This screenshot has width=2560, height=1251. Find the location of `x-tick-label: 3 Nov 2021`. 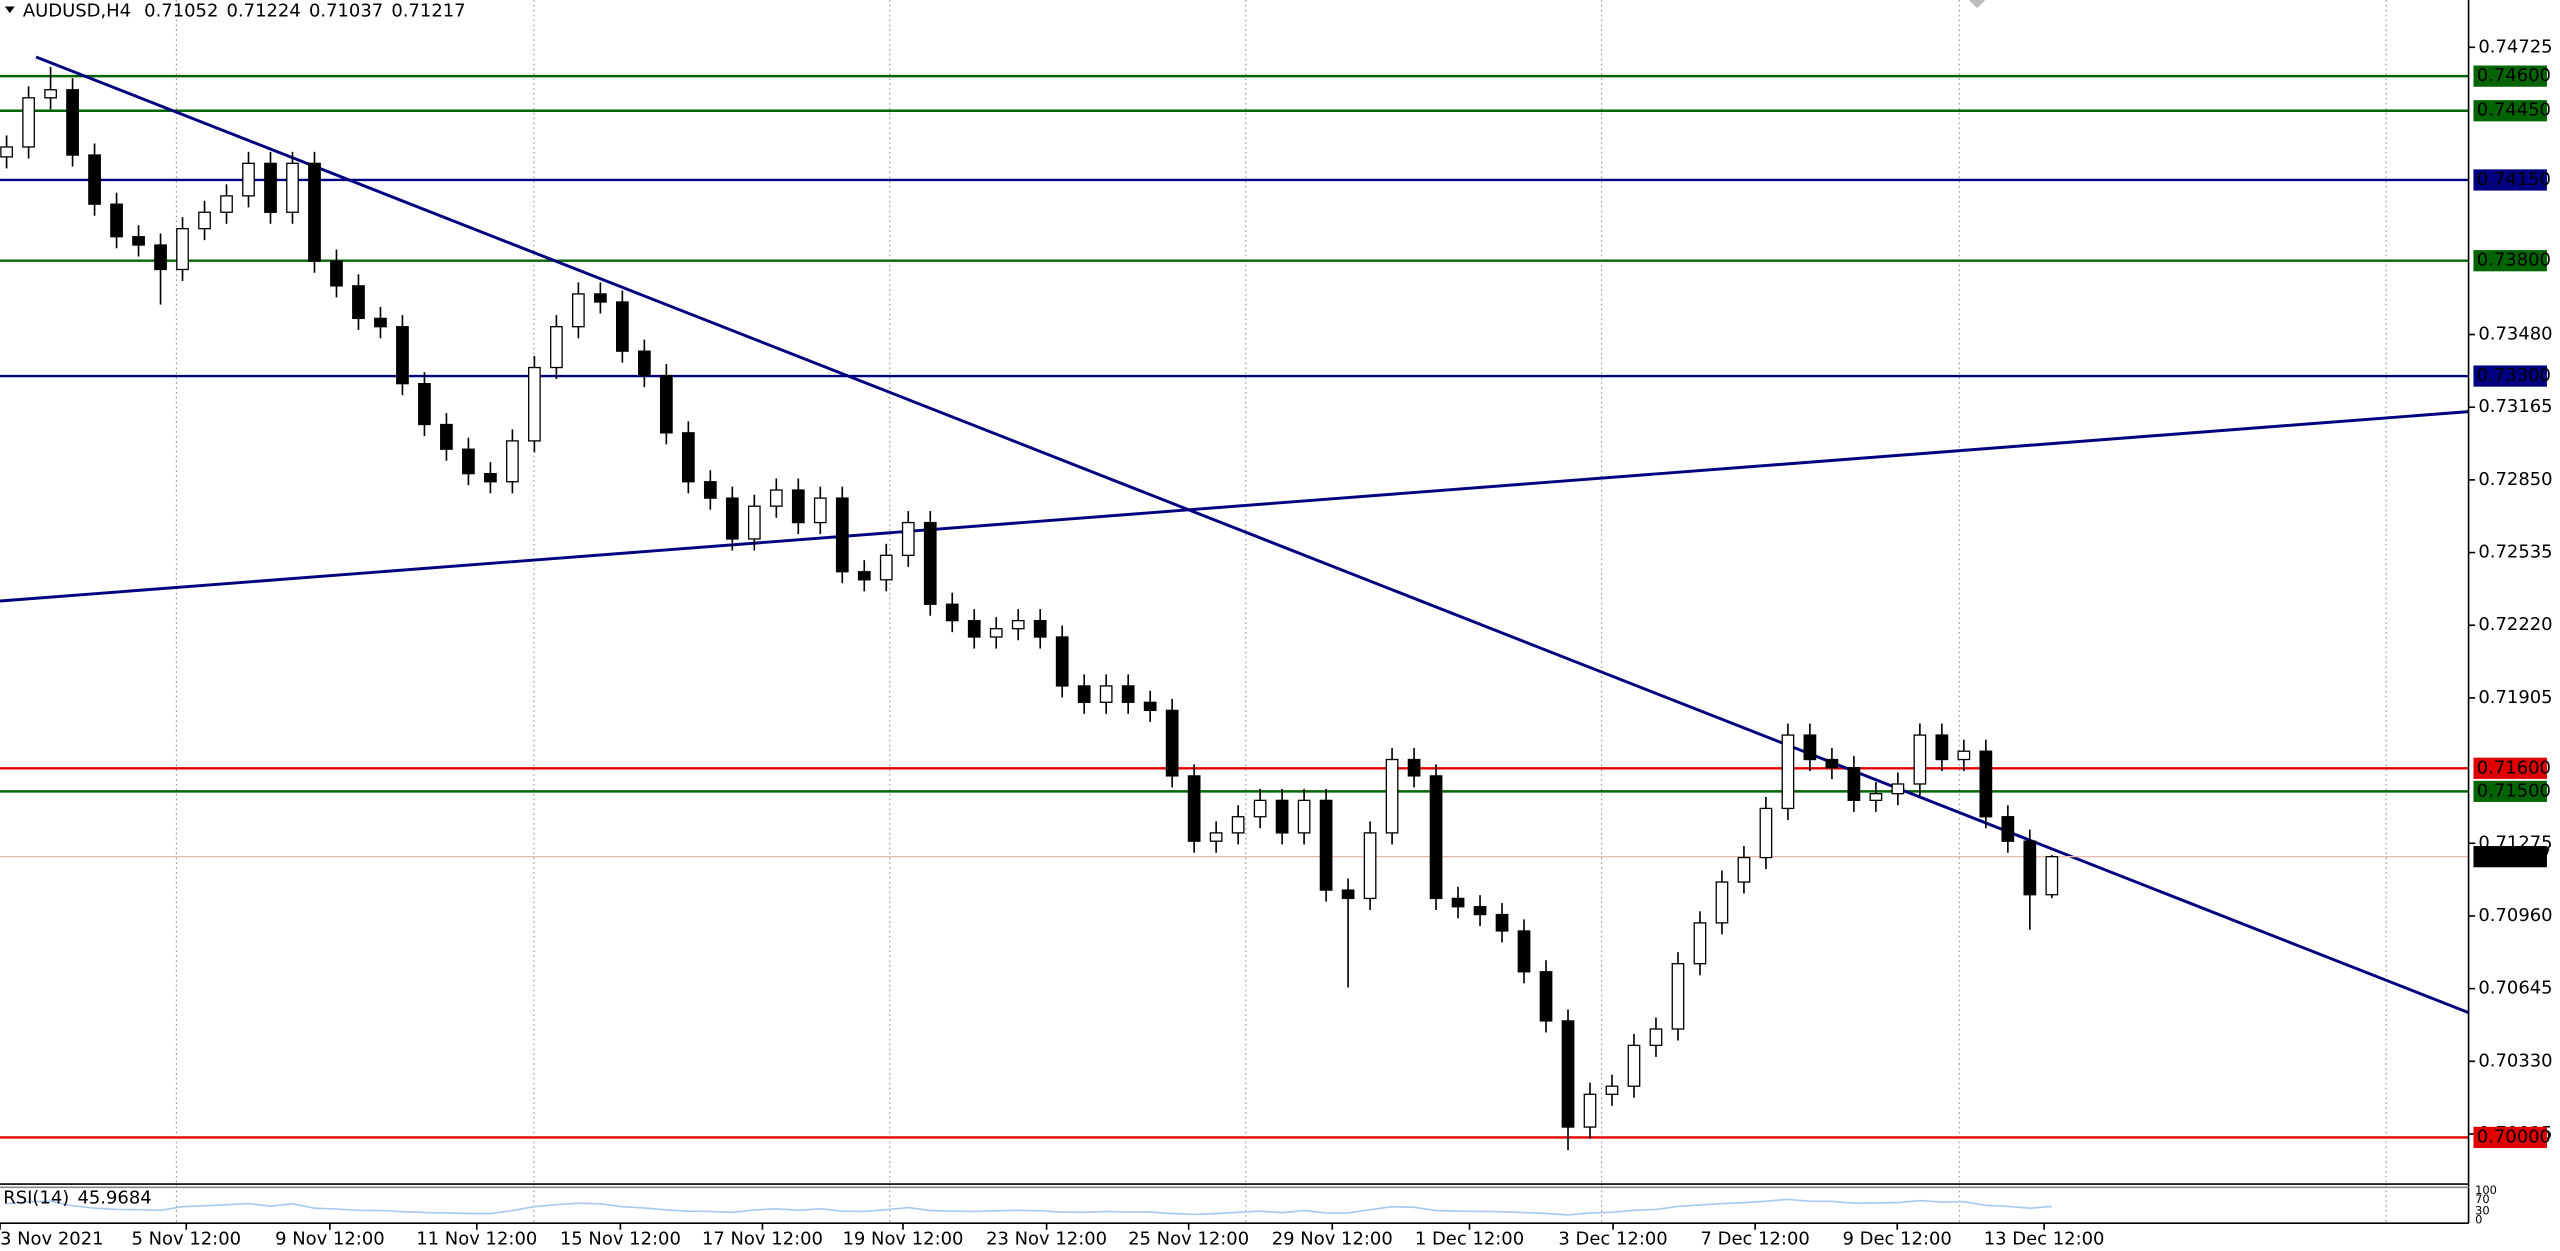

x-tick-label: 3 Nov 2021 is located at coordinates (52, 1239).